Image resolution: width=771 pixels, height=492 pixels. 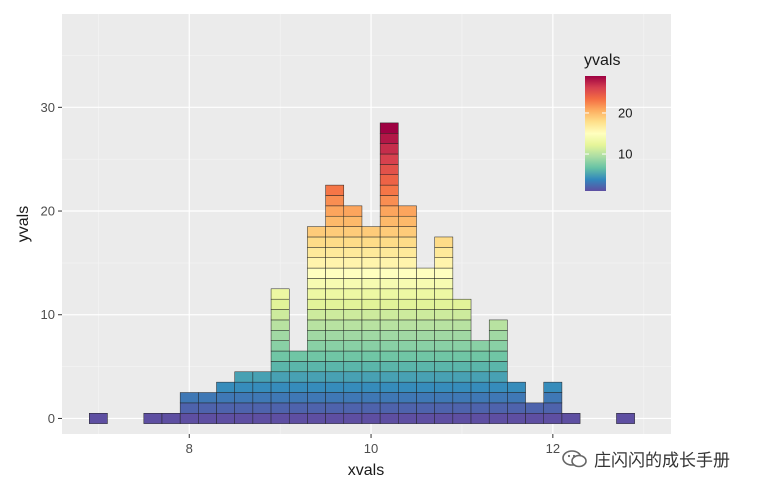 What do you see at coordinates (371, 448) in the screenshot?
I see `x-tick-label: 10` at bounding box center [371, 448].